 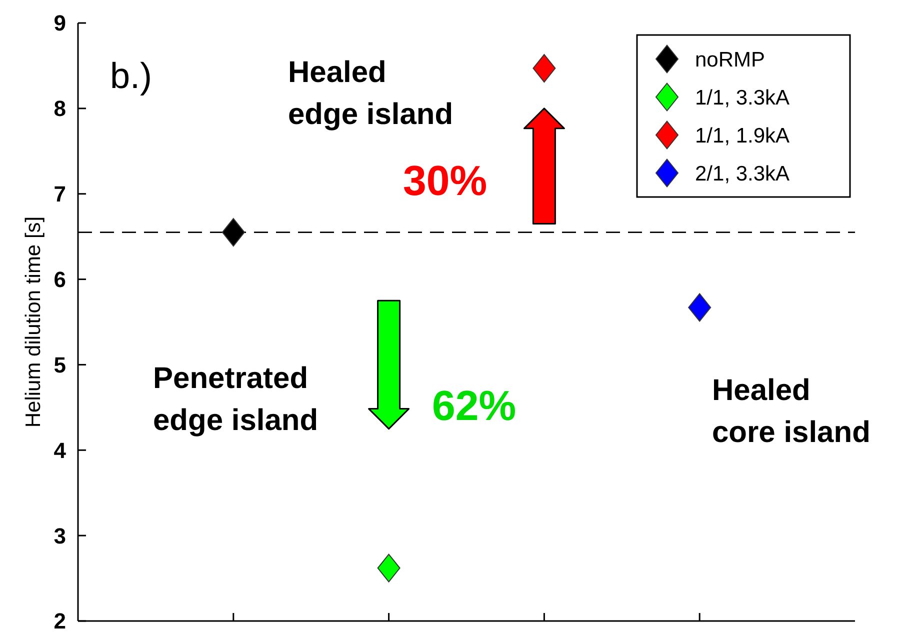 I want to click on annotation: Penetrated edge island, so click(x=235, y=399).